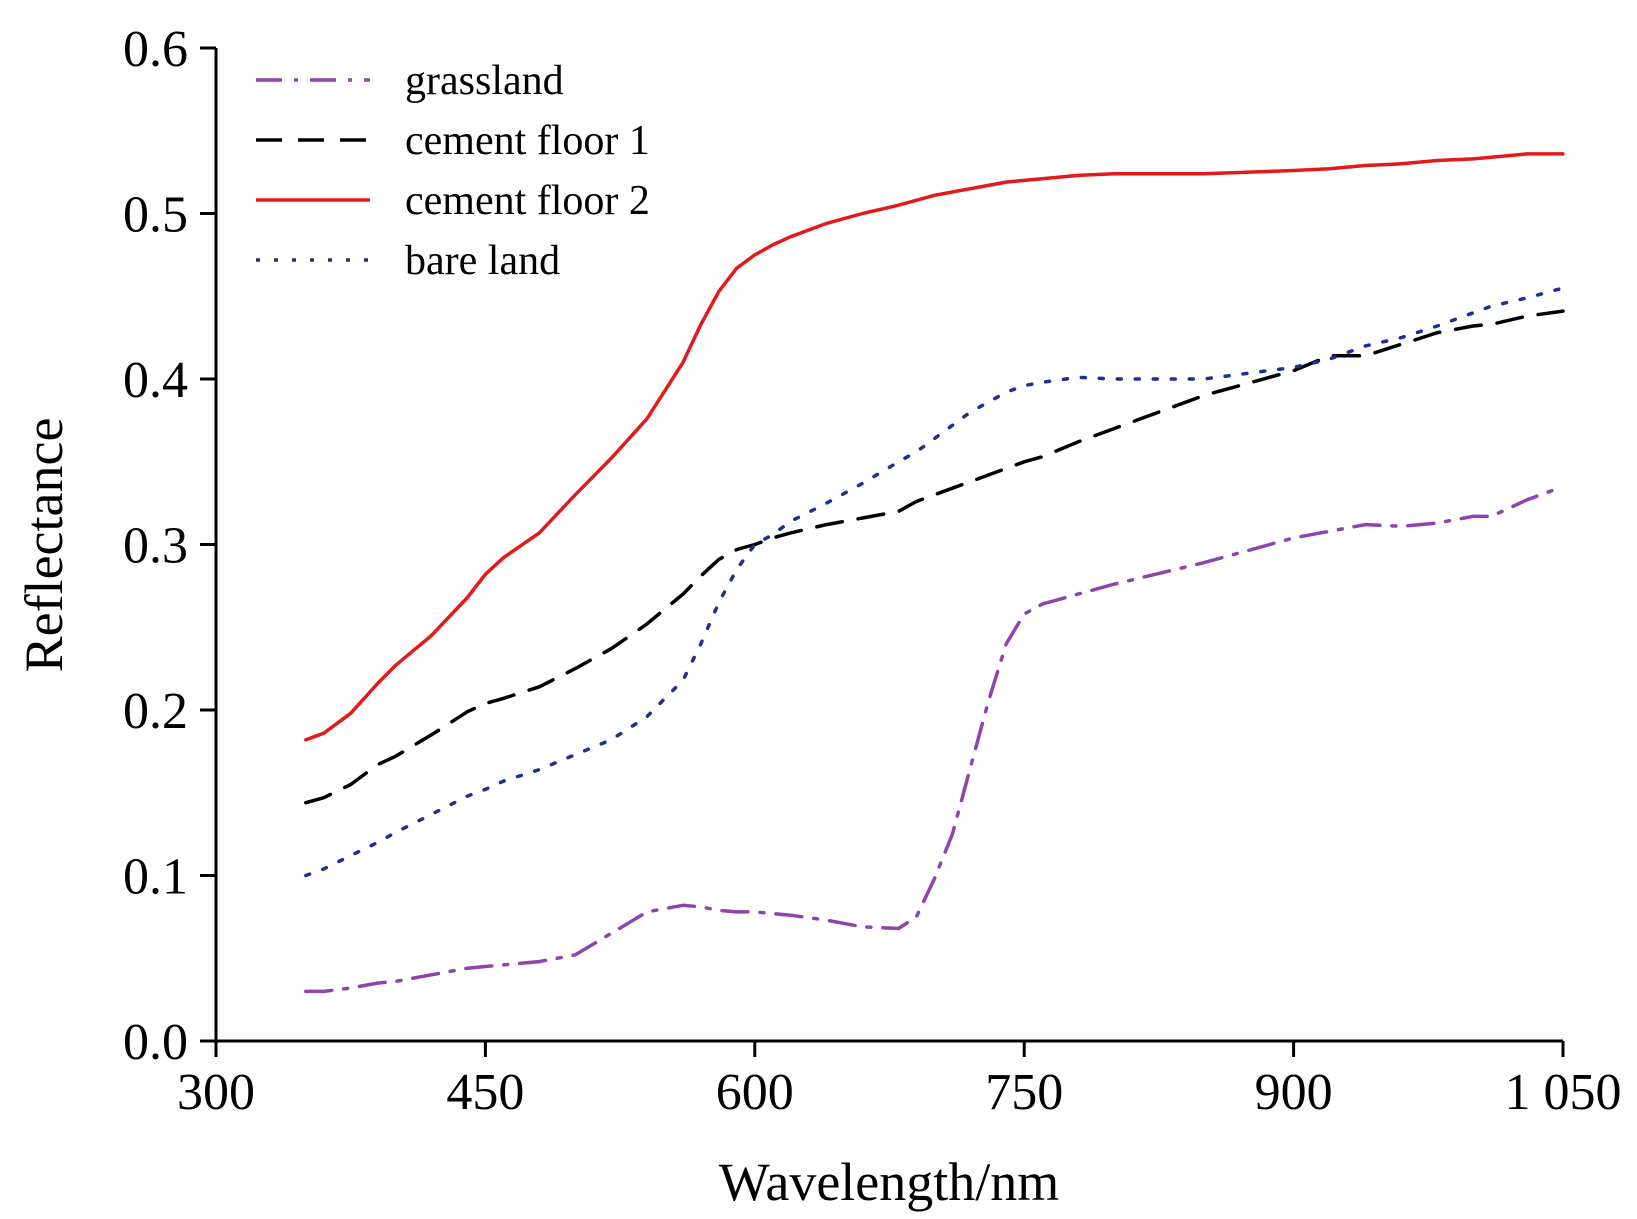  I want to click on y-tick-label: 0.3, so click(155, 546).